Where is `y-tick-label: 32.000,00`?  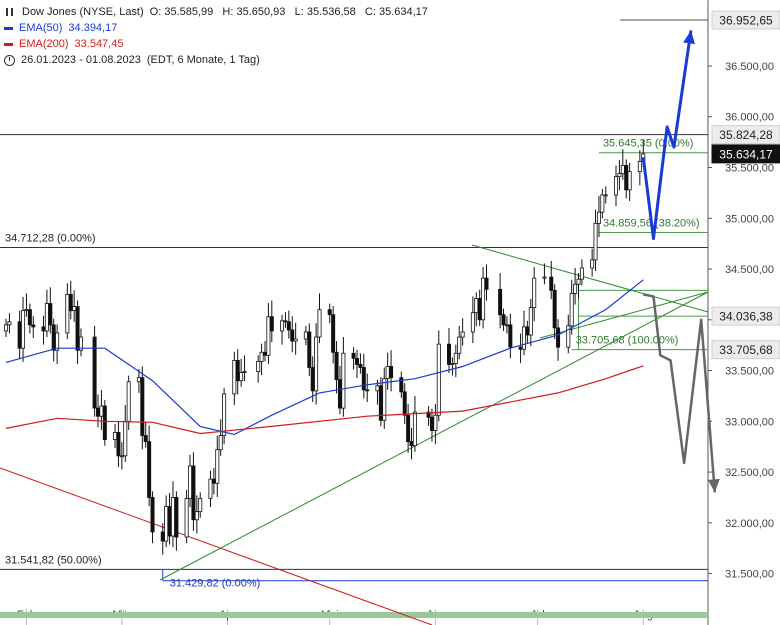 y-tick-label: 32.000,00 is located at coordinates (749, 524).